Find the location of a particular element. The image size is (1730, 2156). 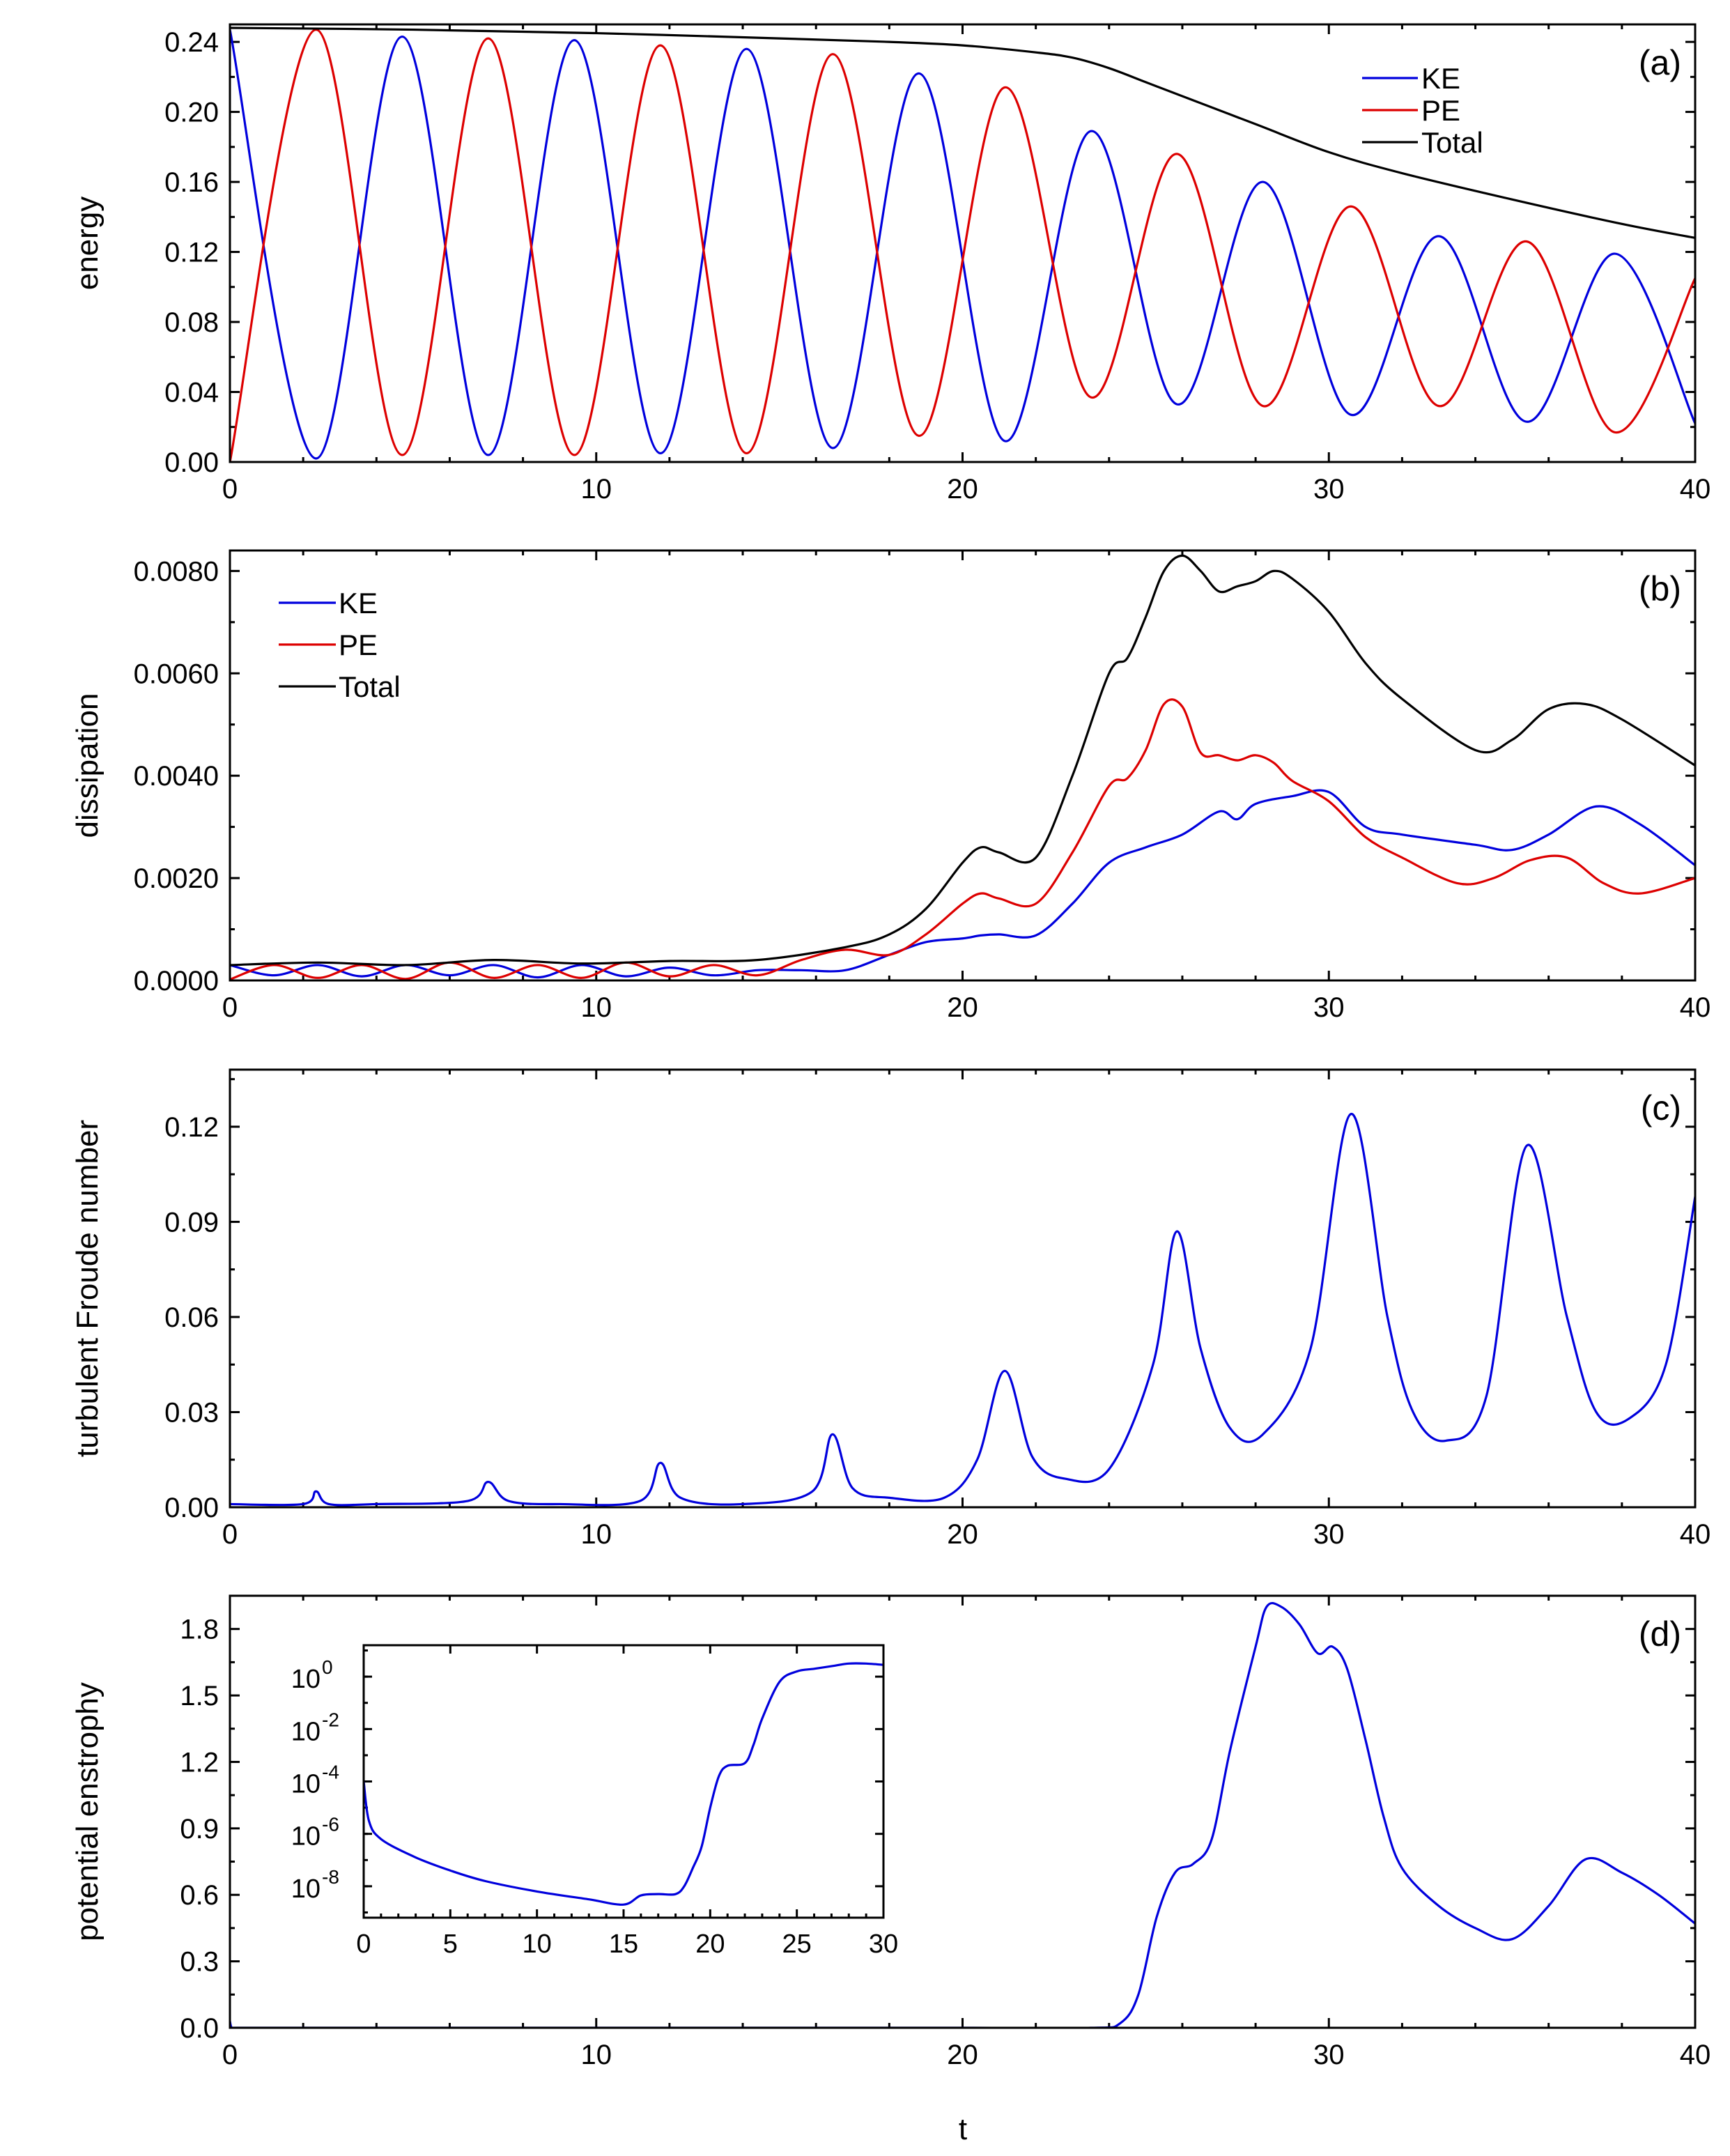

inset-x-tick-label: 20 is located at coordinates (710, 1944).